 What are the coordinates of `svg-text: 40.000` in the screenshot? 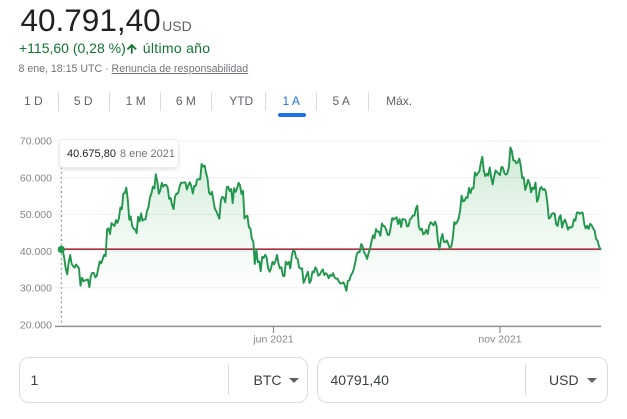 It's located at (36, 252).